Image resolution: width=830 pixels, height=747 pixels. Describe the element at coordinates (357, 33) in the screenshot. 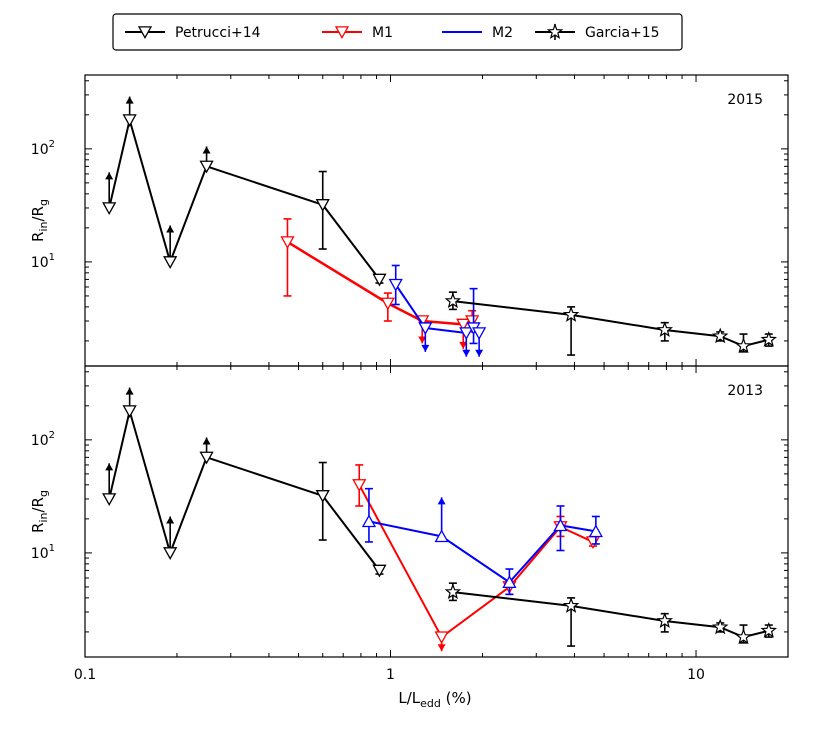

I see `legend-item: M1` at that location.